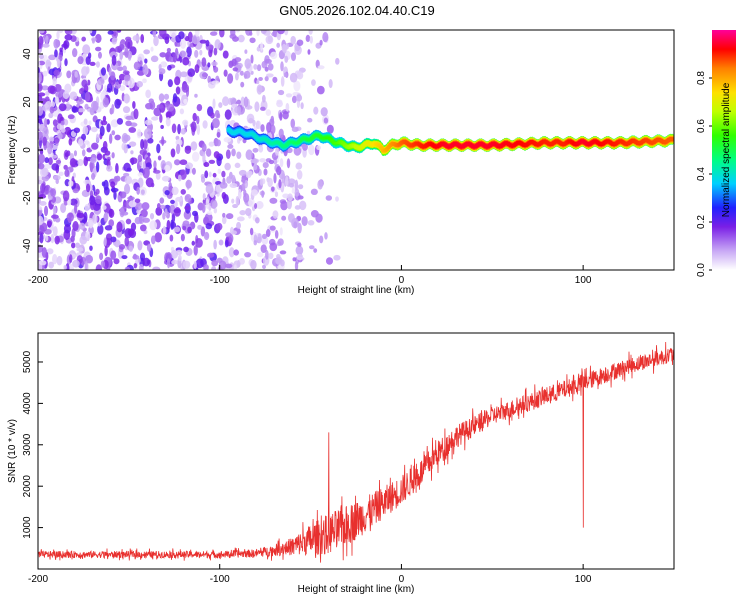 This screenshot has height=600, width=750. I want to click on snr-y-tick-label: 1000, so click(27, 527).